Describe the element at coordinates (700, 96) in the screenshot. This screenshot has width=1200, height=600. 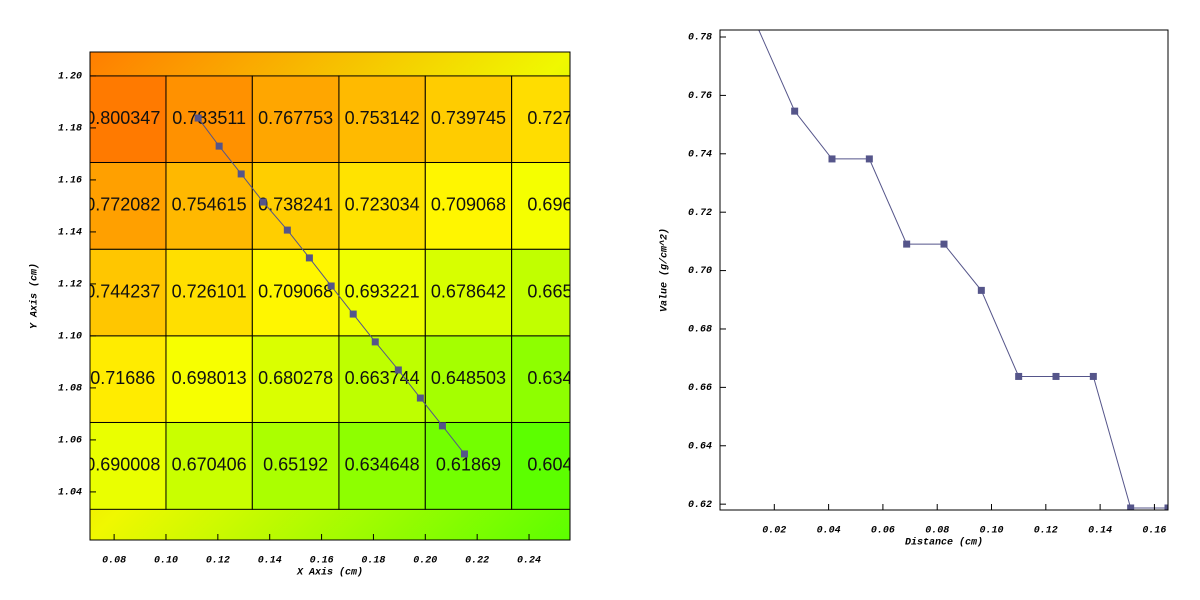
I see `y-tick-label: 0.76` at that location.